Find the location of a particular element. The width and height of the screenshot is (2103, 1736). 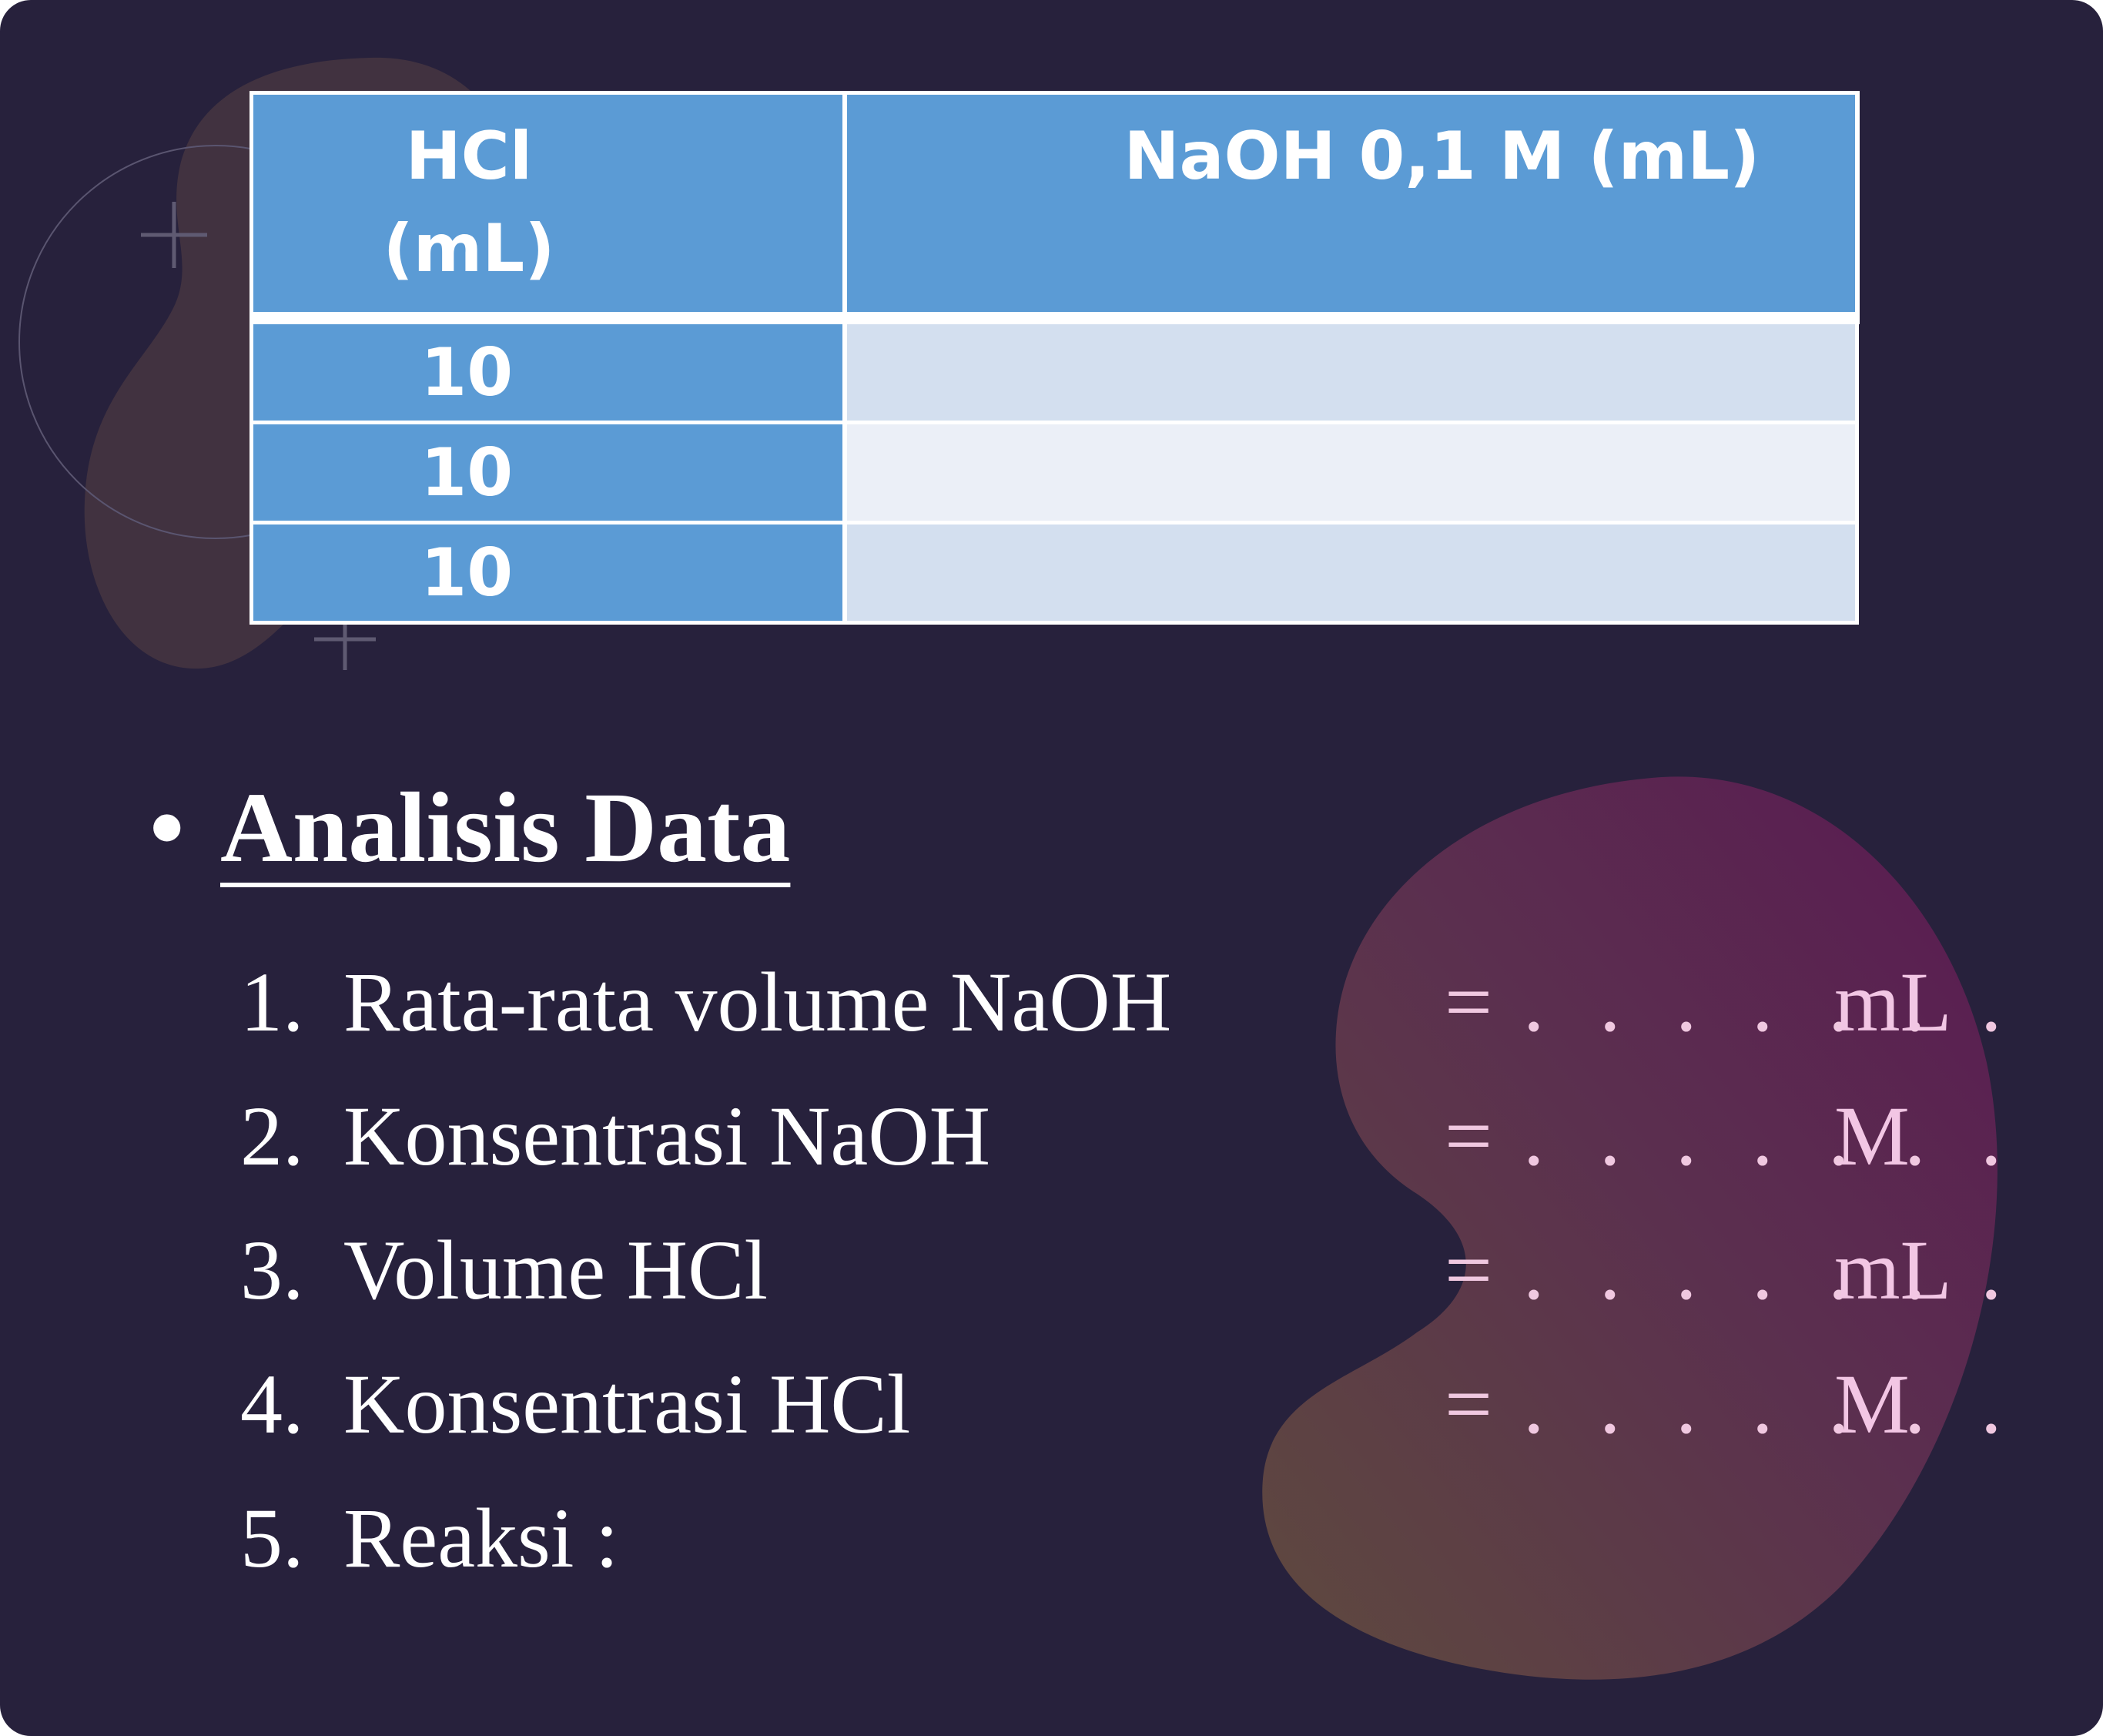

item-number: 2. is located at coordinates (272, 1136).